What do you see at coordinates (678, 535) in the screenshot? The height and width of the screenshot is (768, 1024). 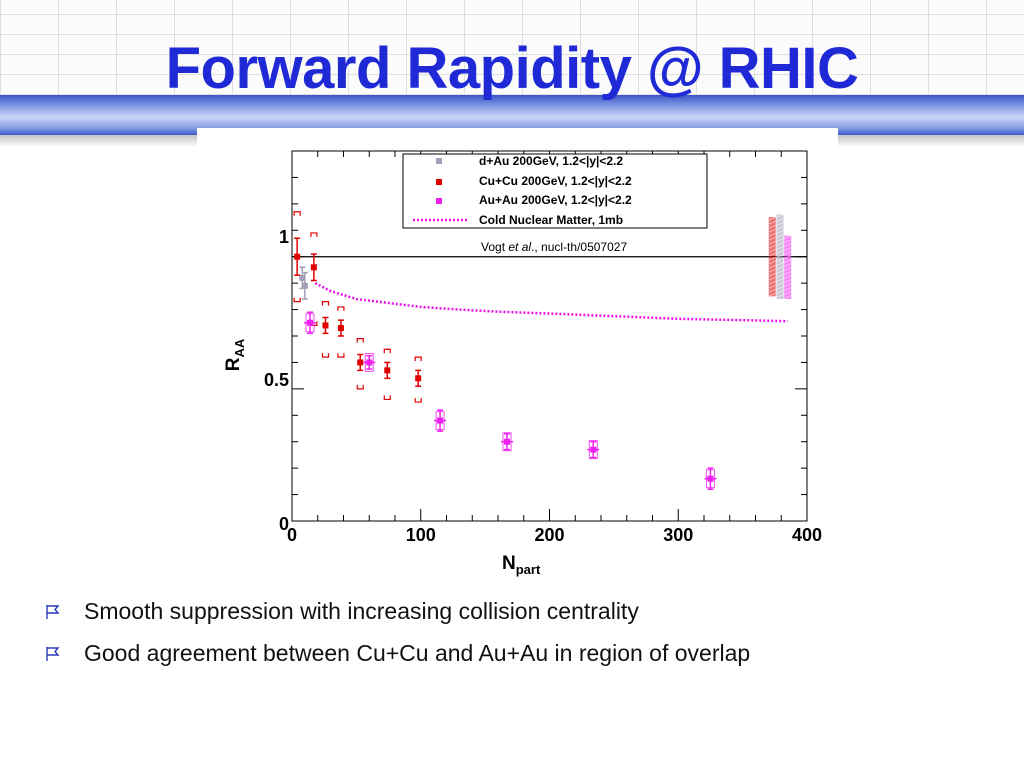 I see `x-tick-label: 300` at bounding box center [678, 535].